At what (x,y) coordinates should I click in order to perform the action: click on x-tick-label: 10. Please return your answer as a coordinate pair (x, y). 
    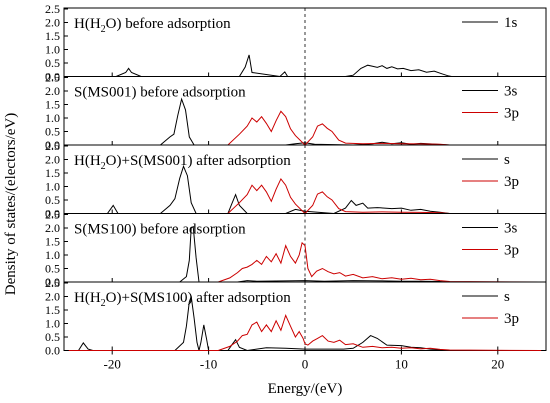
    Looking at the image, I should click on (401, 364).